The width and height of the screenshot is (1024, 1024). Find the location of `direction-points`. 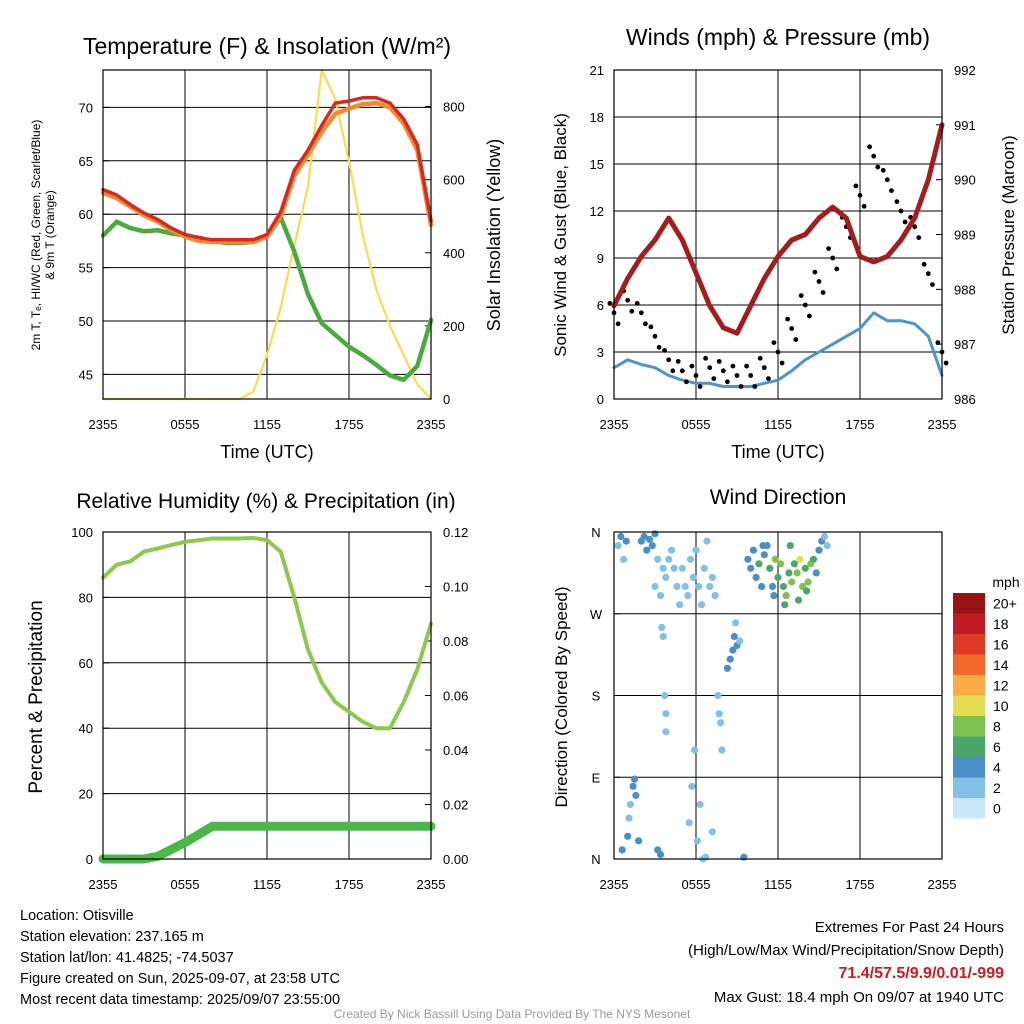

direction-points is located at coordinates (722, 696).